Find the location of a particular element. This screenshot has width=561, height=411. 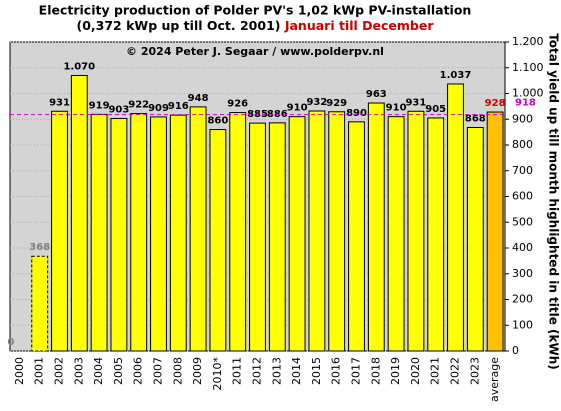

x-tick-label: 2023 is located at coordinates (474, 371).